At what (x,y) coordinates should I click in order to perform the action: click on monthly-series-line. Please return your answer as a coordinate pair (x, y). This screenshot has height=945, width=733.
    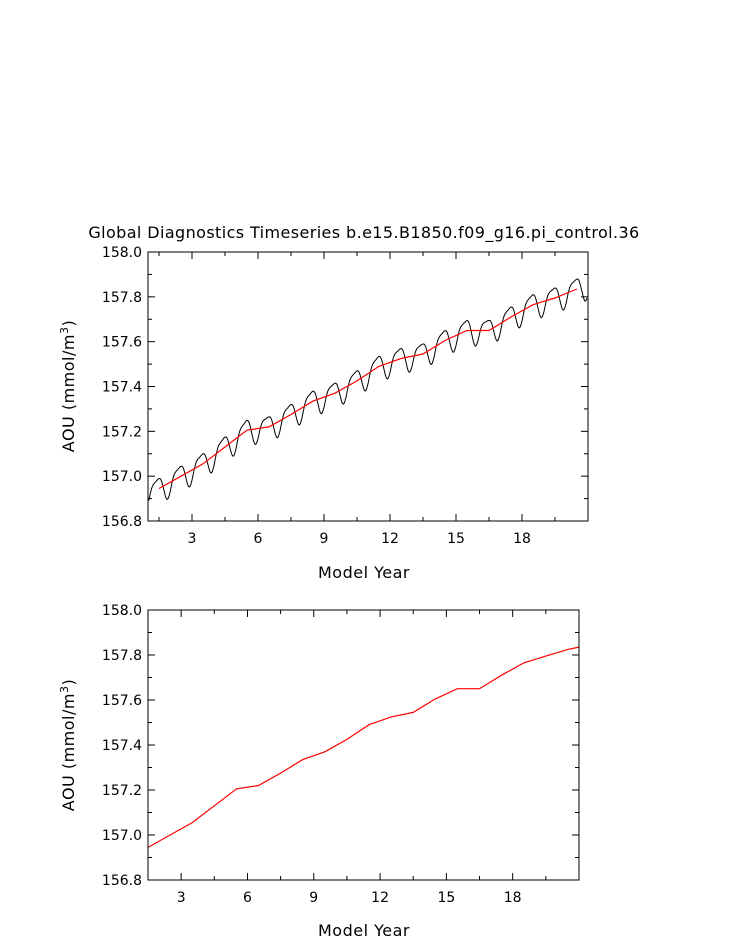
    Looking at the image, I should click on (368, 389).